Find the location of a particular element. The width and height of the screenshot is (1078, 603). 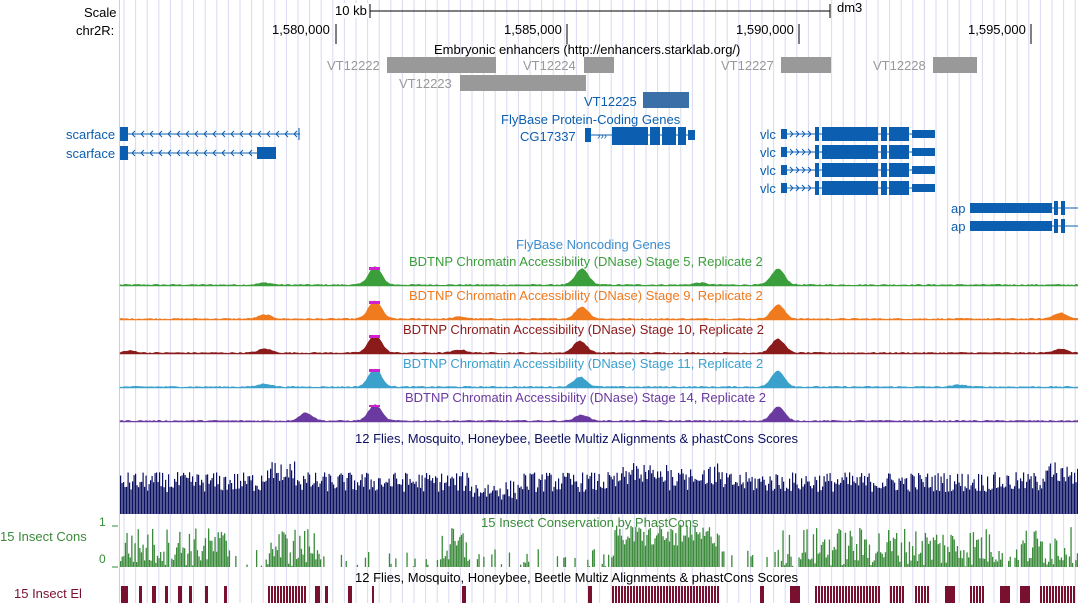

left-pane-divider is located at coordinates (119, 301).